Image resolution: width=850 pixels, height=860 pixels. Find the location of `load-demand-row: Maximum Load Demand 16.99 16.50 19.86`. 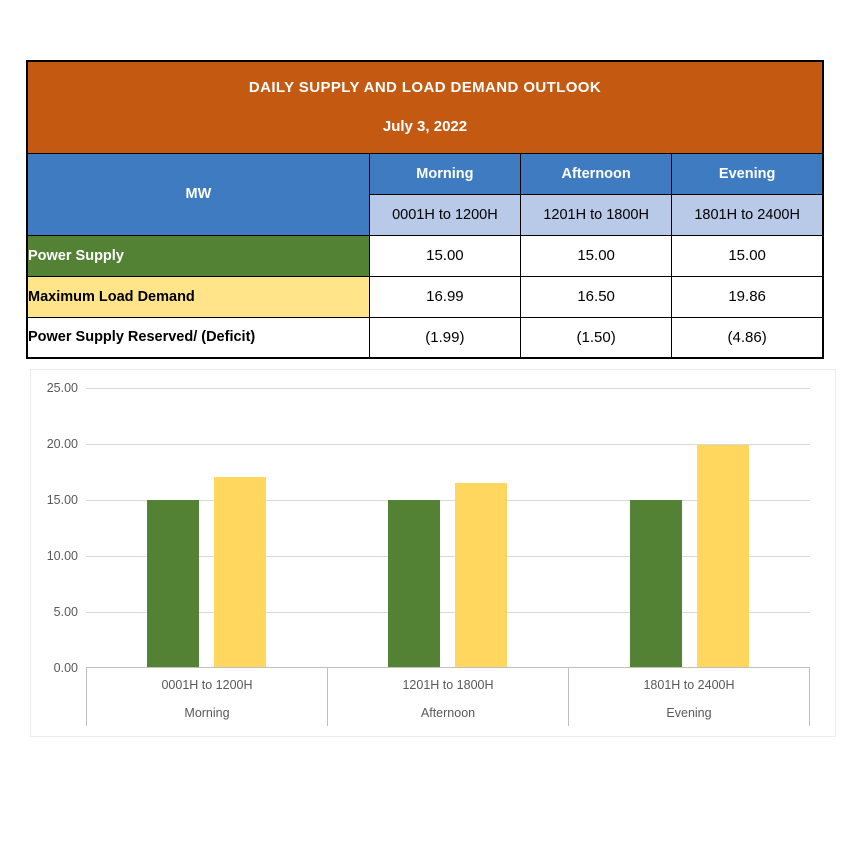

load-demand-row: Maximum Load Demand 16.99 16.50 19.86 is located at coordinates (425, 296).